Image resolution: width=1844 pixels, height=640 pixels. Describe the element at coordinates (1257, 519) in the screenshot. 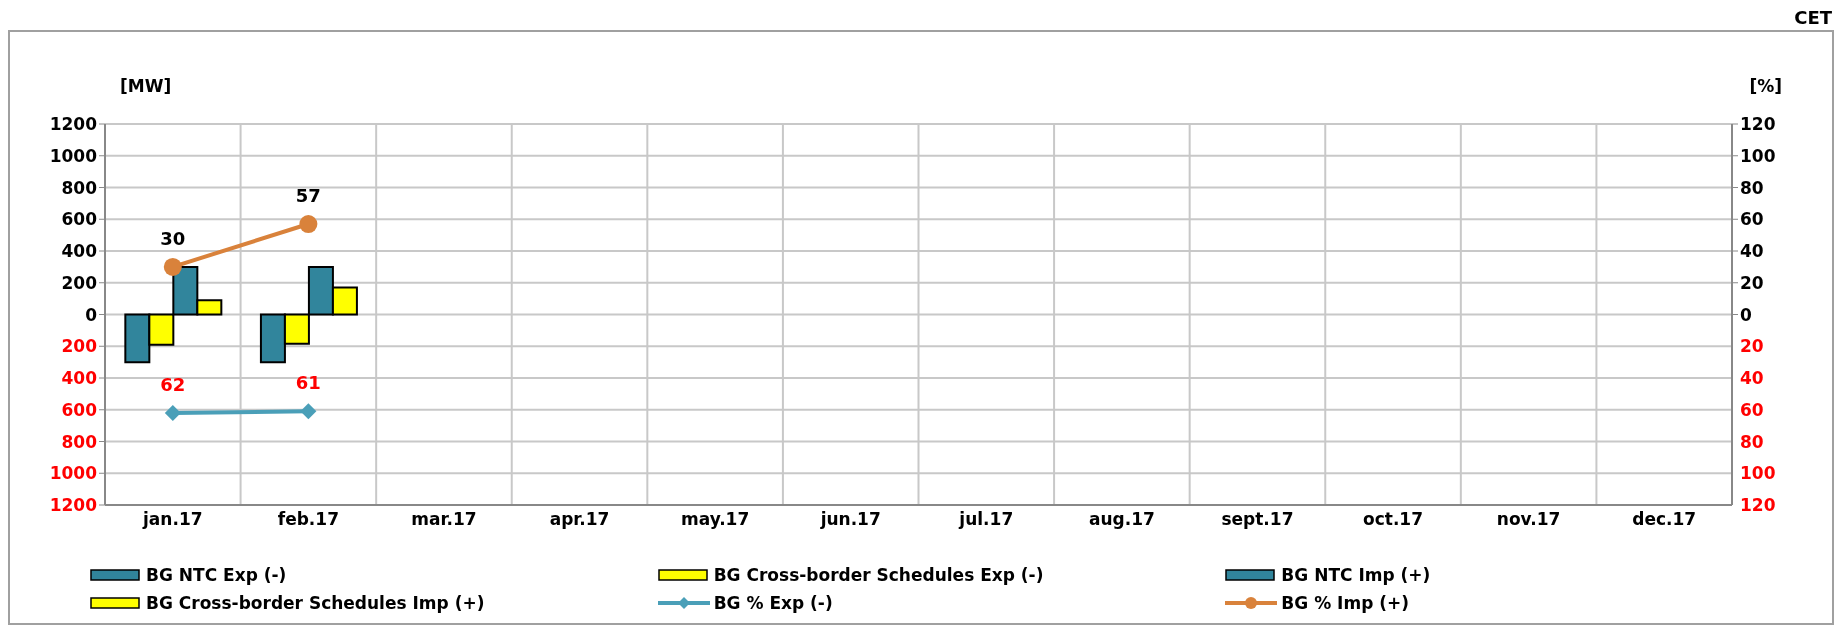

I see `x-tick-label: sept.17` at that location.